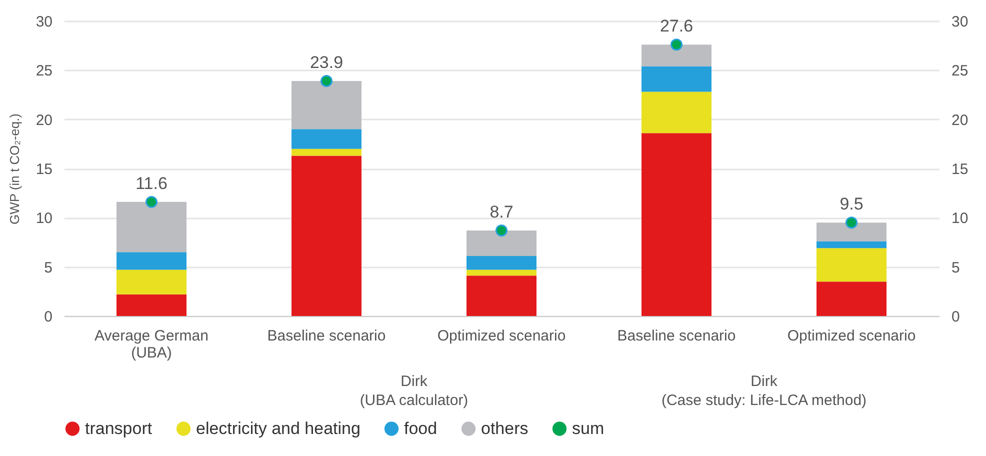 The height and width of the screenshot is (456, 986). Describe the element at coordinates (44, 169) in the screenshot. I see `y-tick-label: 15` at that location.